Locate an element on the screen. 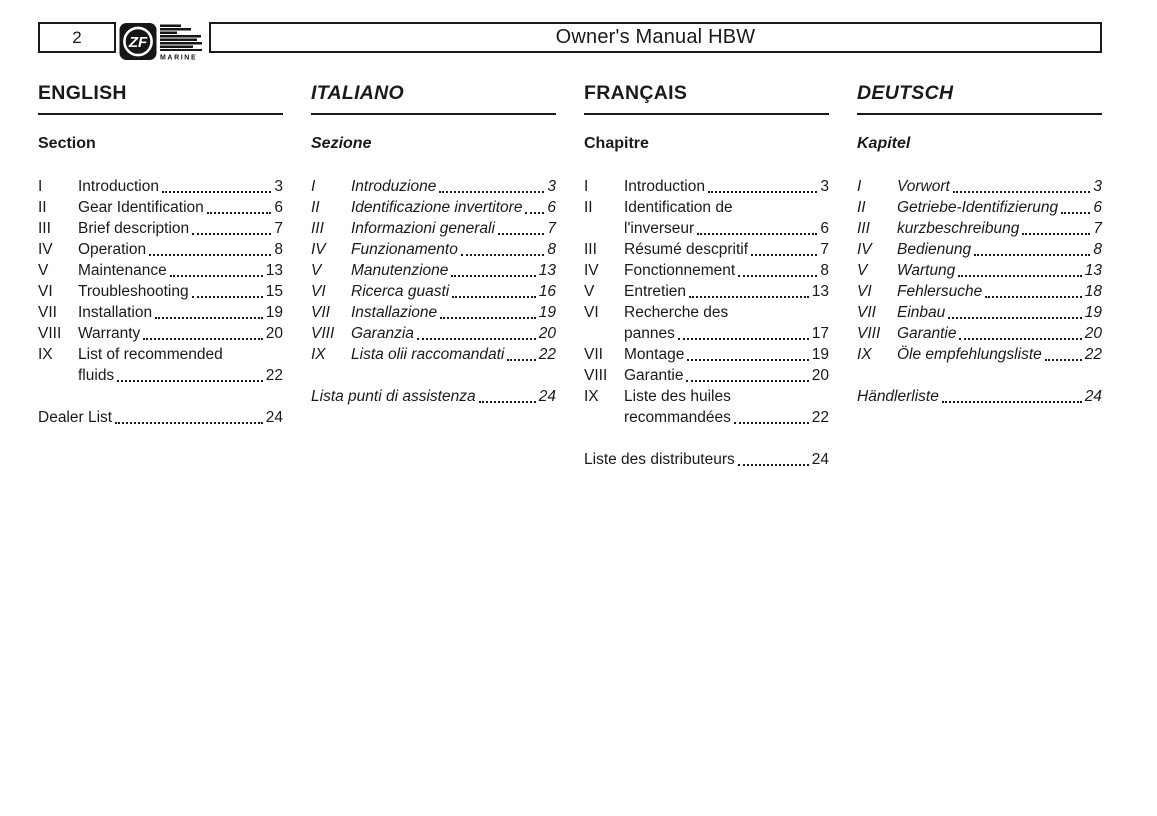 The width and height of the screenshot is (1157, 816). entry-title: Öle empfehlungsliste is located at coordinates (969, 354).